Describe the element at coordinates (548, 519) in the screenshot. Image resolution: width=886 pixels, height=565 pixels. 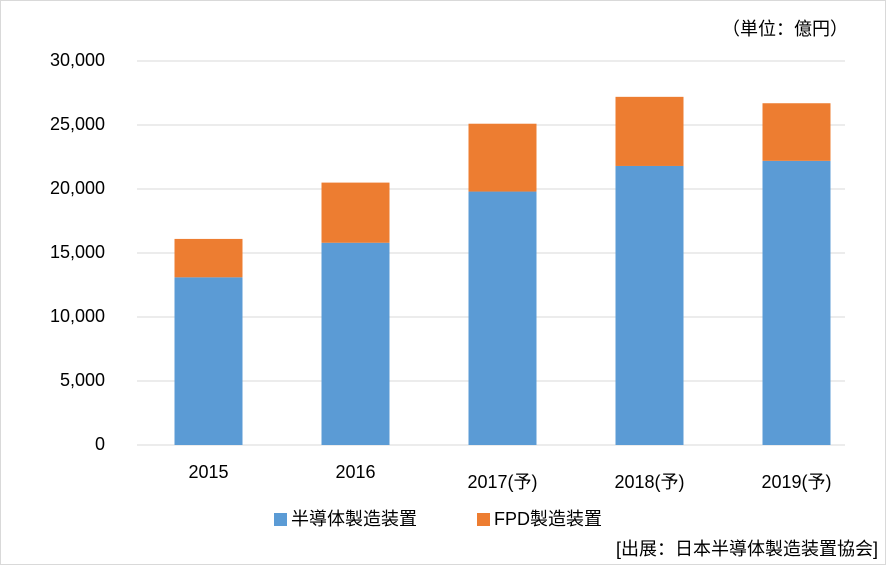
I see `legend-label: FPD製造装置` at that location.